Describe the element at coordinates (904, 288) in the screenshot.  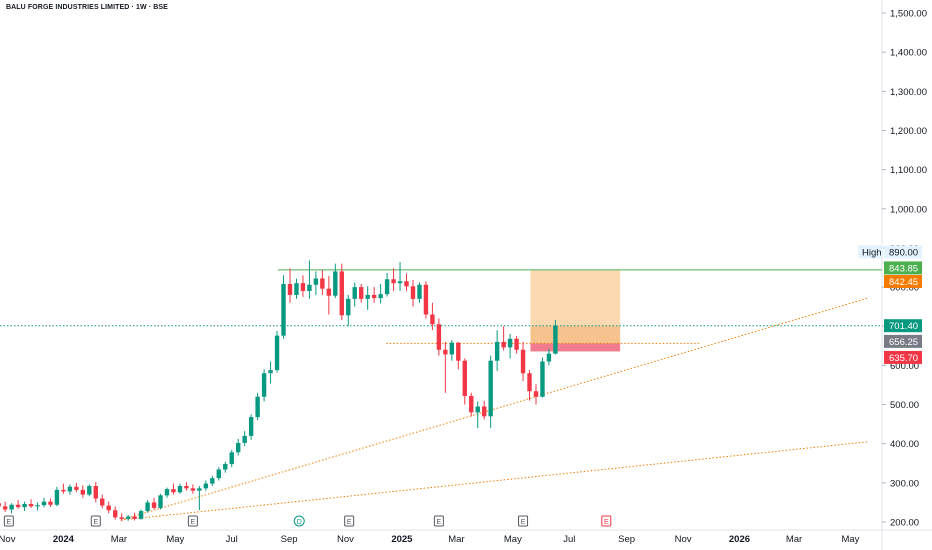
I see `y-tick-label: 800.00` at that location.